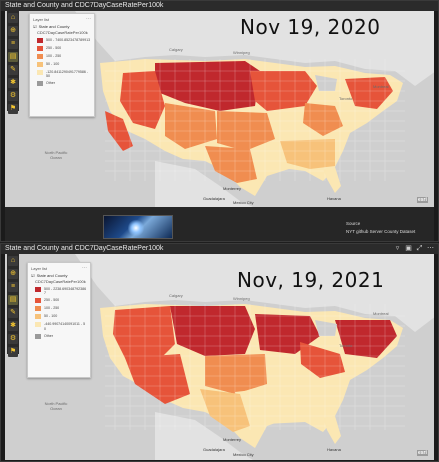  Describe the element at coordinates (346, 345) in the screenshot. I see `map-label-toronto: Toronto` at that location.